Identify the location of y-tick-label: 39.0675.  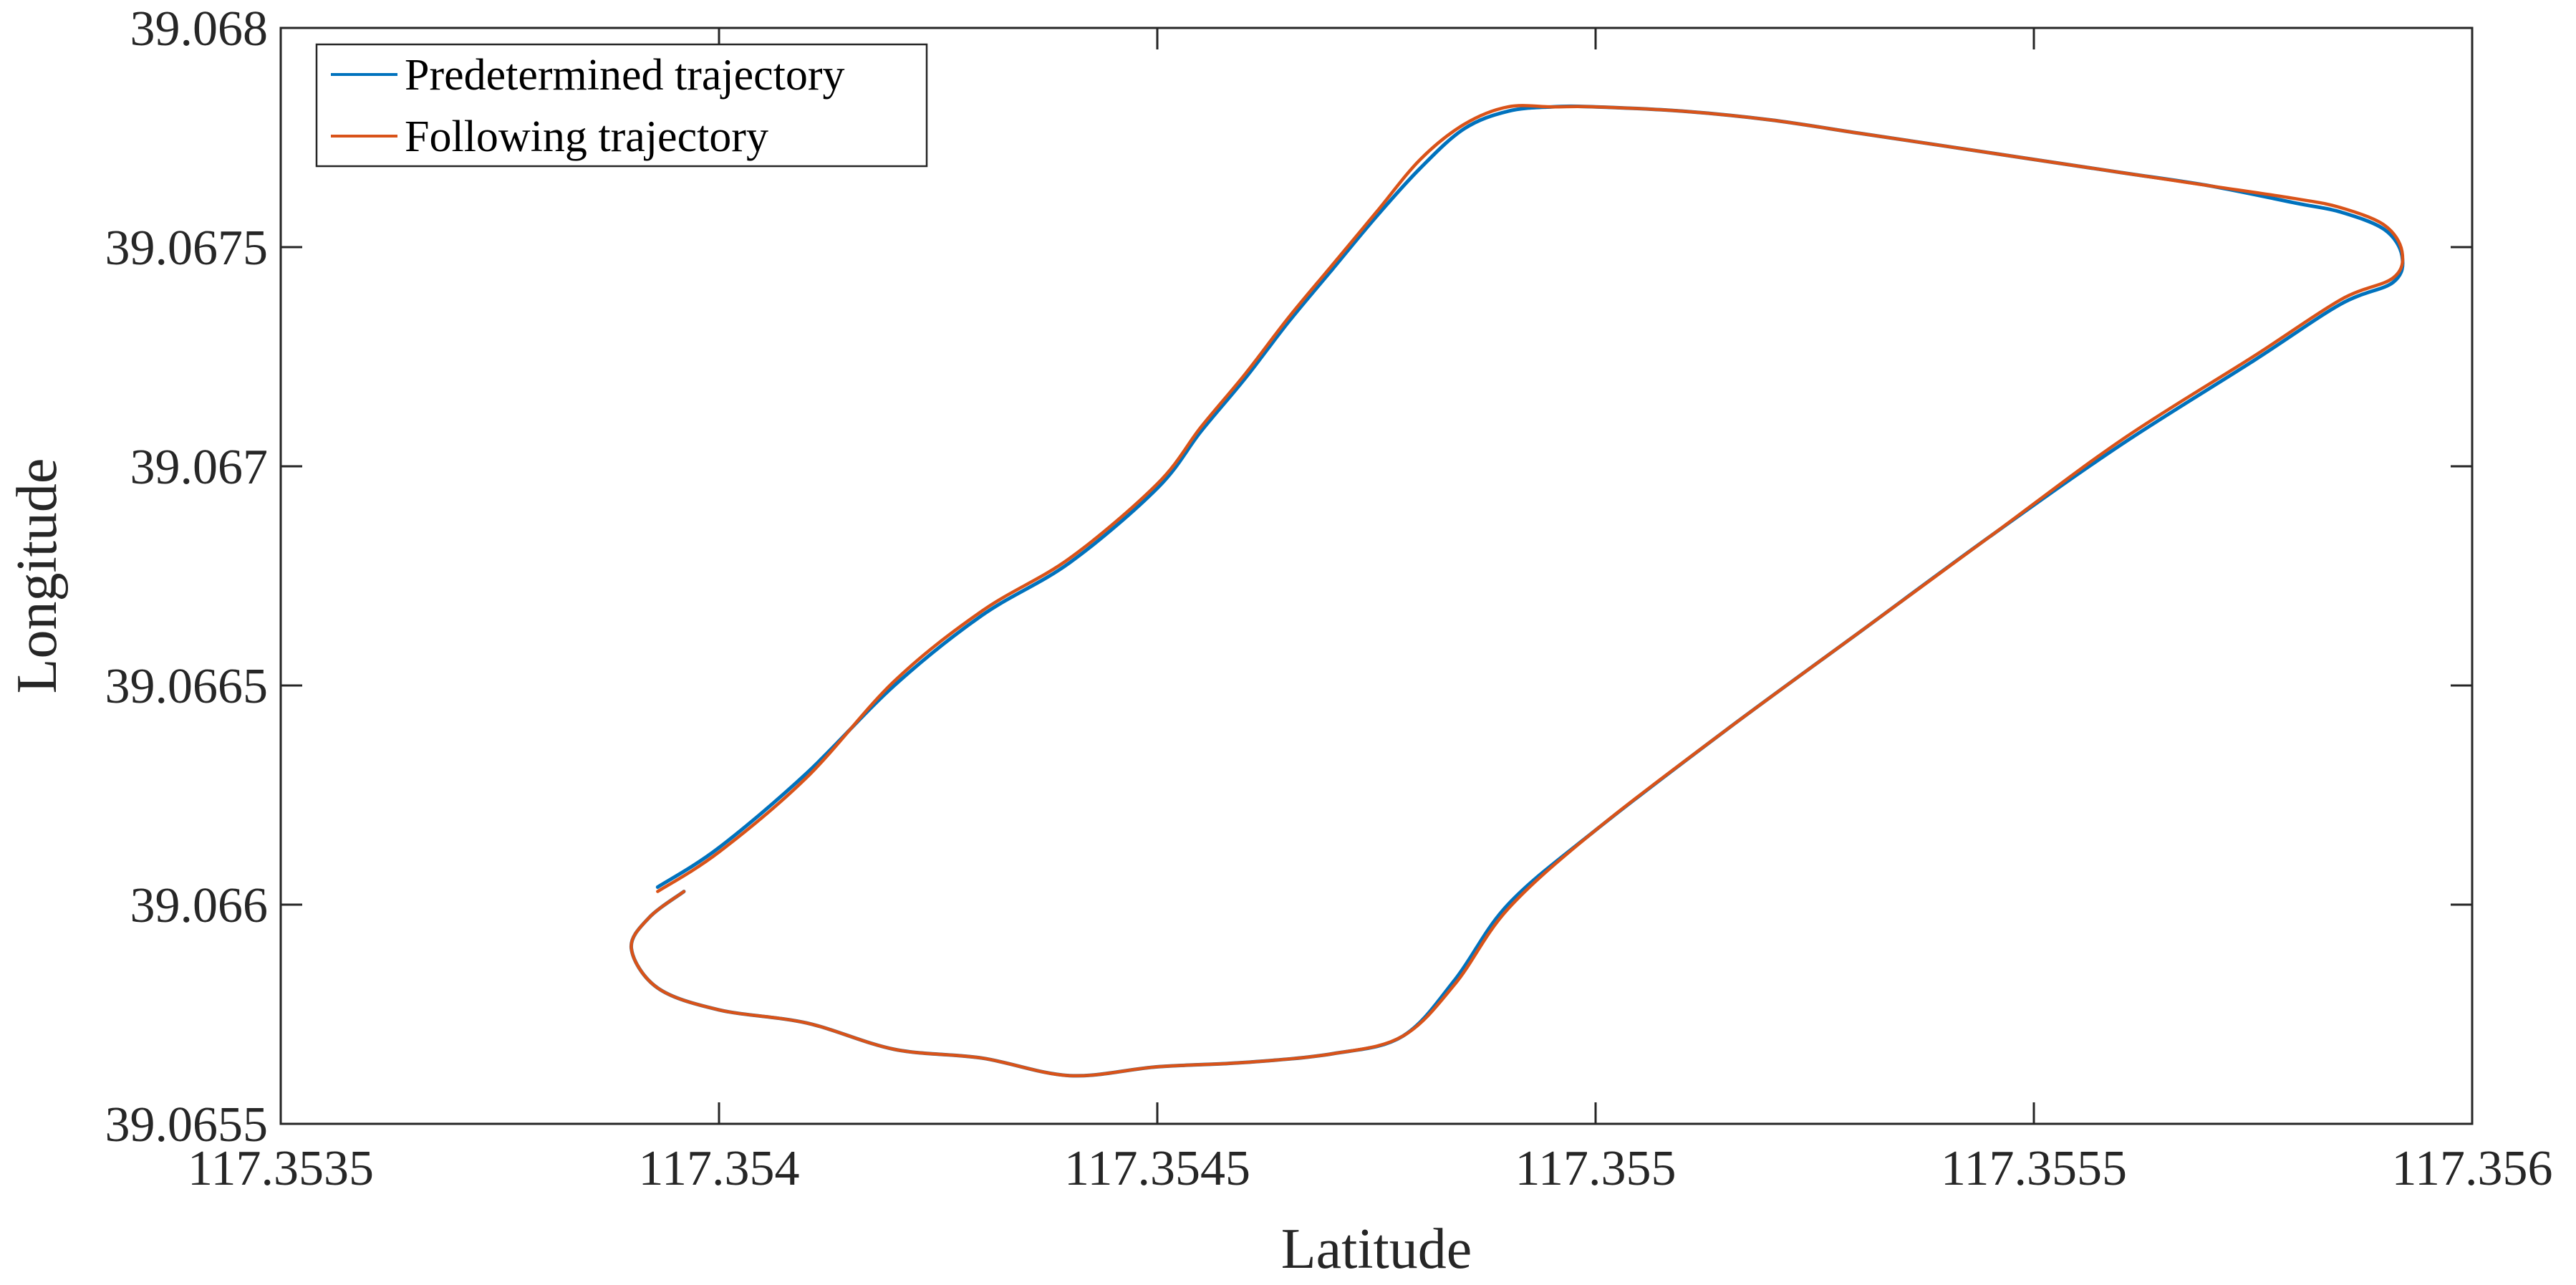
(187, 248).